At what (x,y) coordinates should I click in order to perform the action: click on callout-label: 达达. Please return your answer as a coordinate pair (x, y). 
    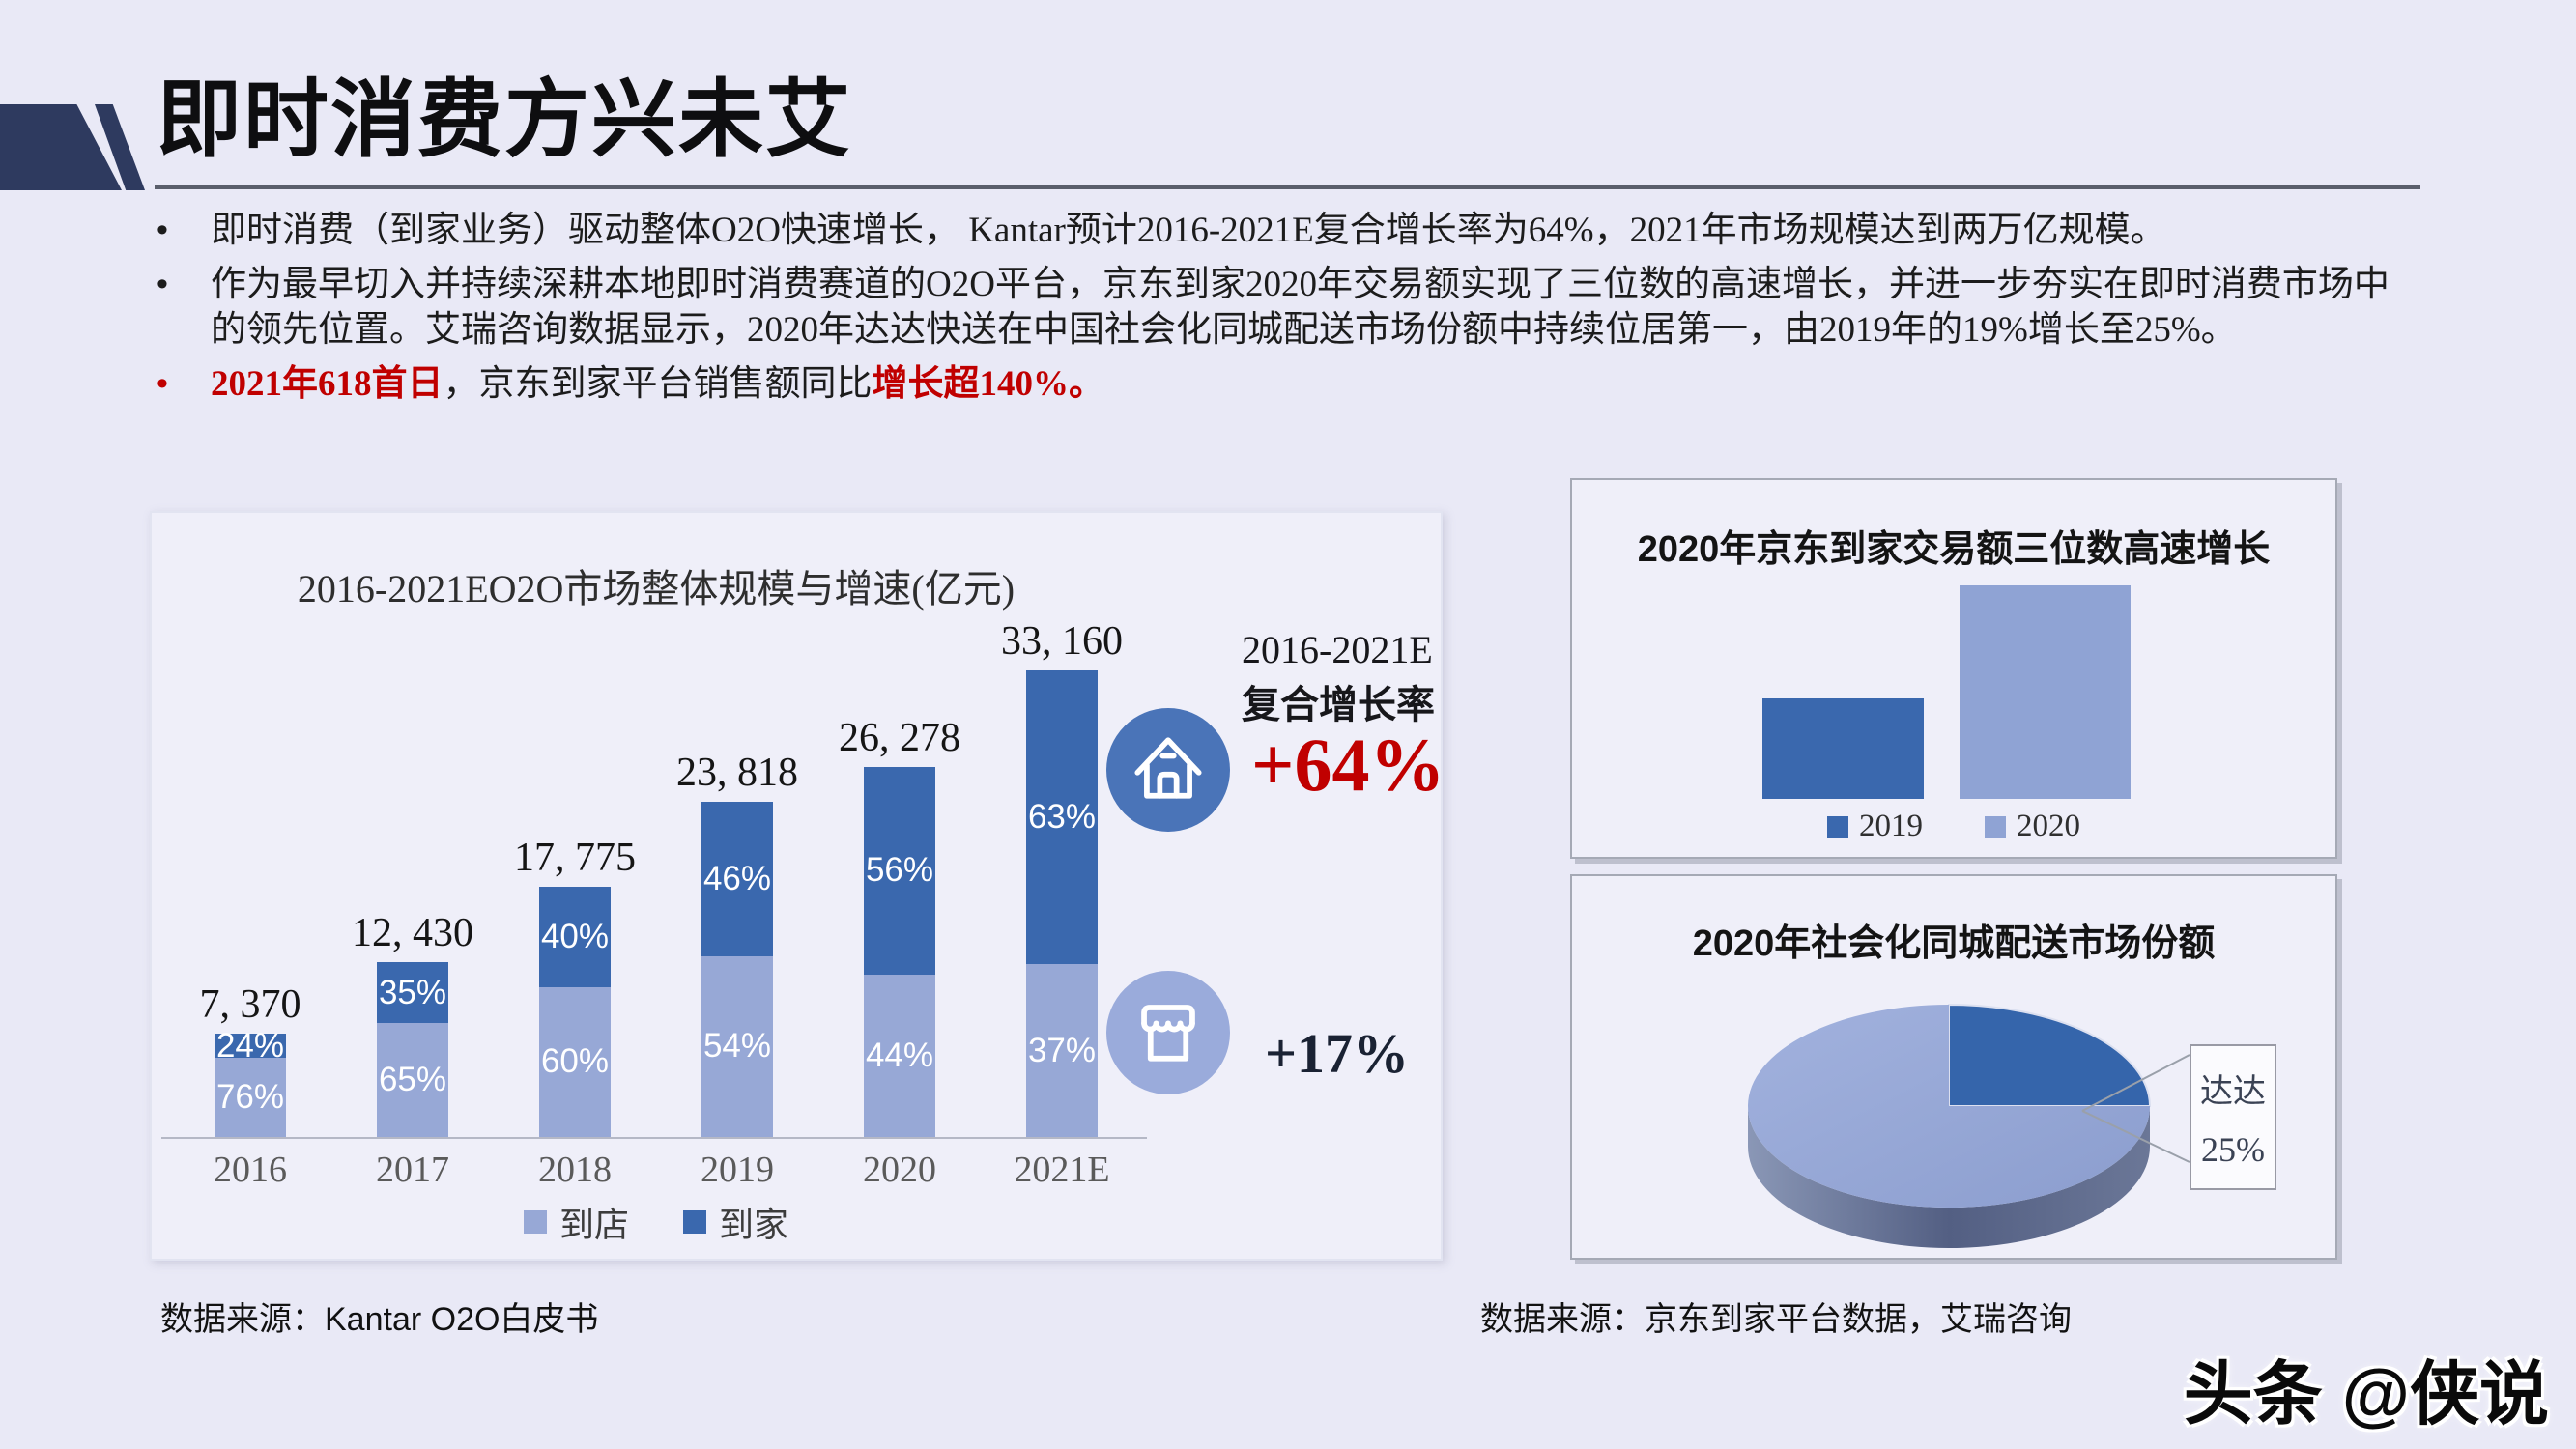
    Looking at the image, I should click on (2233, 1091).